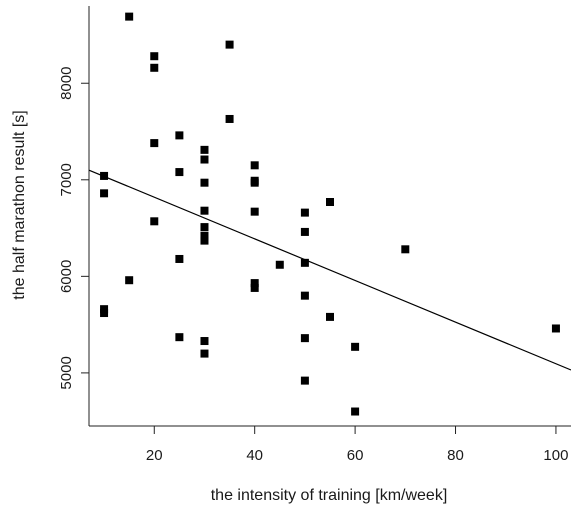 This screenshot has width=571, height=508. What do you see at coordinates (66, 179) in the screenshot?
I see `y-tick-label: 7000` at bounding box center [66, 179].